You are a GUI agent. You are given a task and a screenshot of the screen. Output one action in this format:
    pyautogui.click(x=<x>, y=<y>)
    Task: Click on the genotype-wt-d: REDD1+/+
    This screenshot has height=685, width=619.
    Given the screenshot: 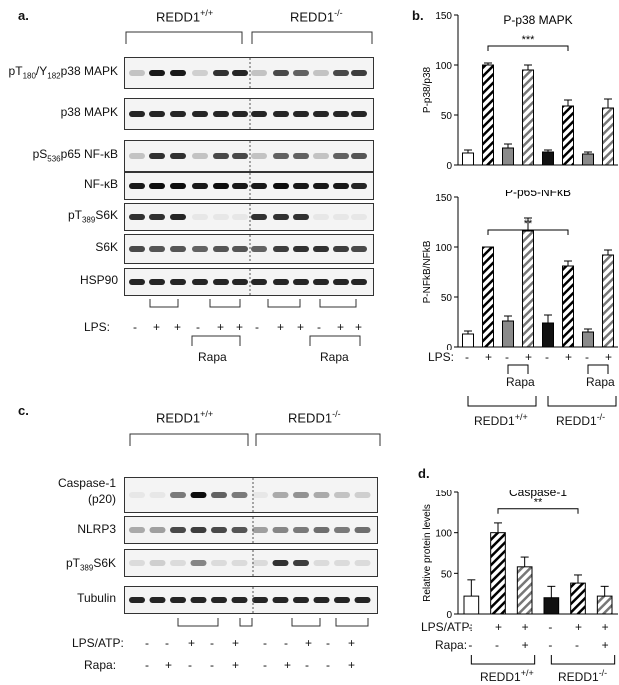 What is the action you would take?
    pyautogui.click(x=507, y=676)
    